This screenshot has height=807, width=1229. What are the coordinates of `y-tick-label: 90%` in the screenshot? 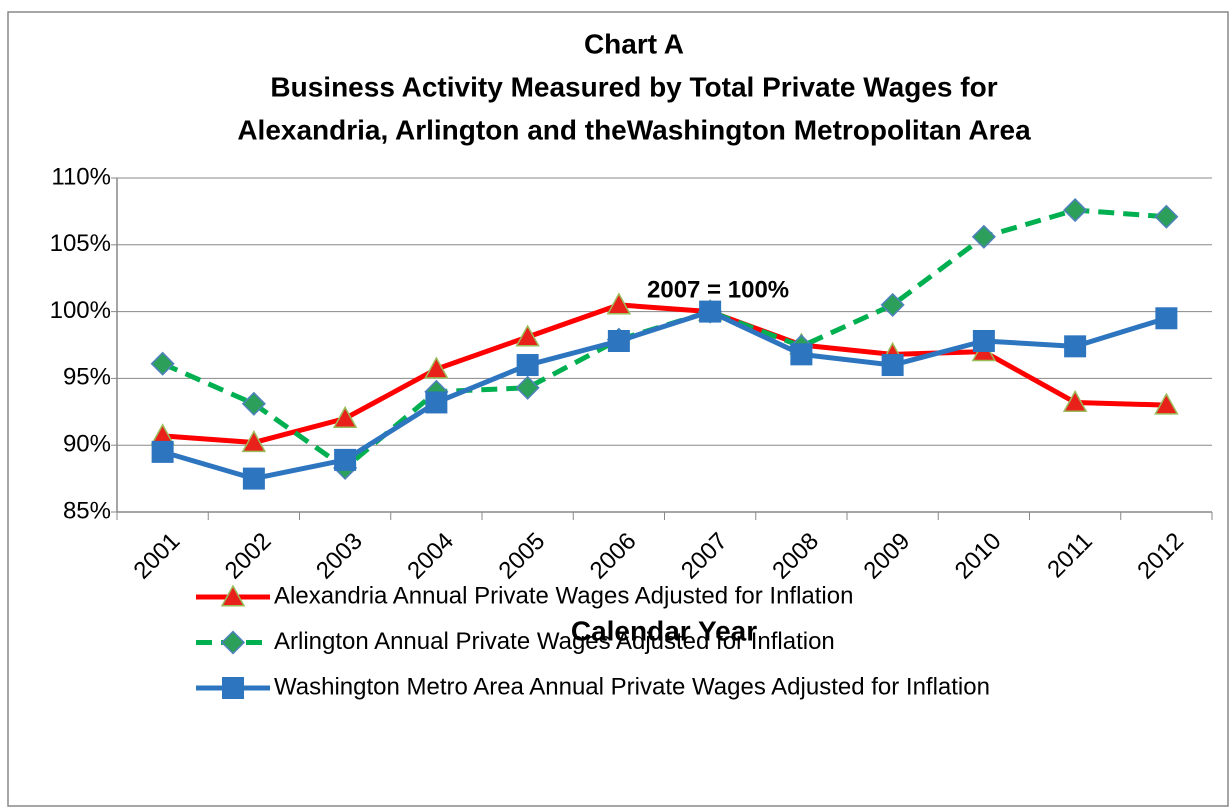 It's located at (87, 444).